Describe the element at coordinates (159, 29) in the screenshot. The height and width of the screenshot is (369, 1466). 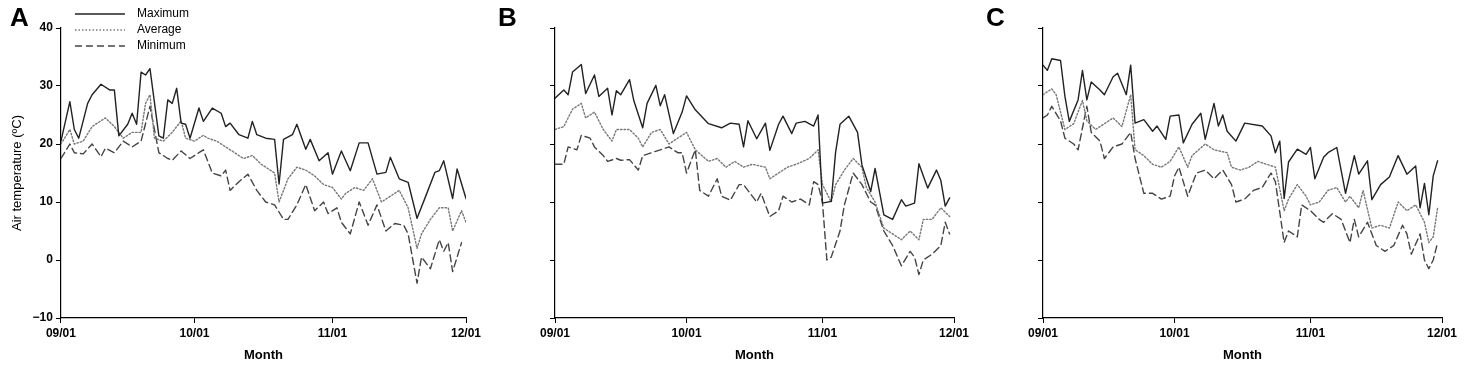
I see `legend-label: Average` at that location.